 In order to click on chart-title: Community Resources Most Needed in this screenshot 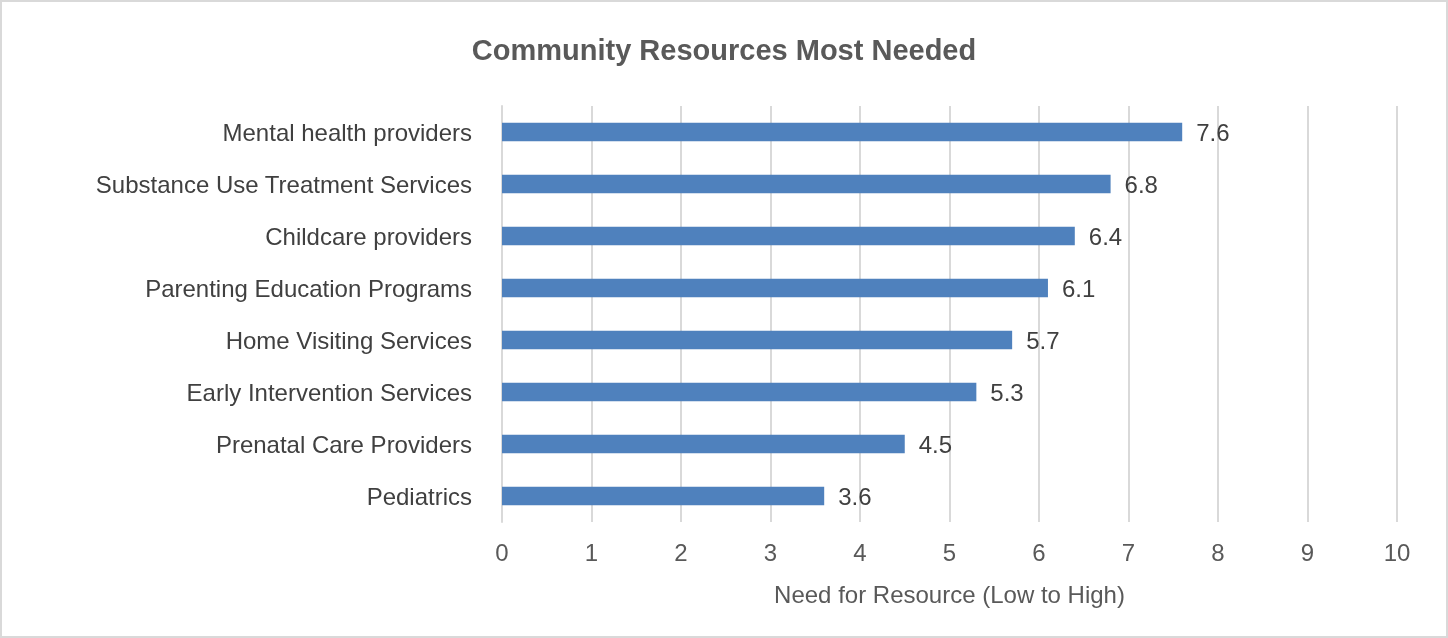, I will do `click(724, 49)`.